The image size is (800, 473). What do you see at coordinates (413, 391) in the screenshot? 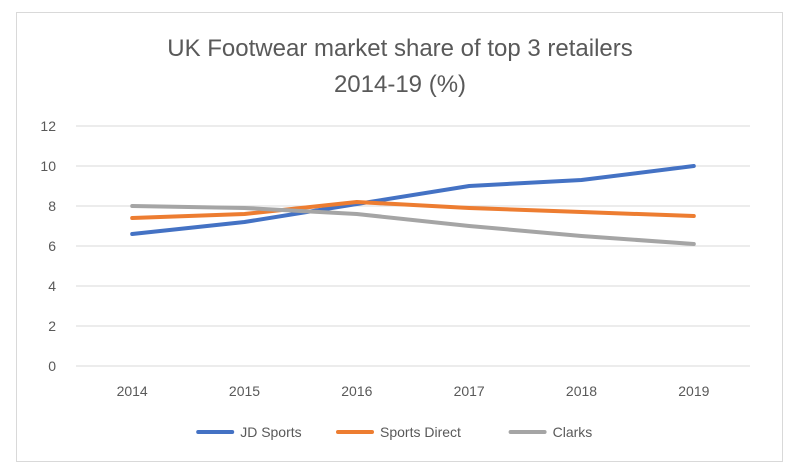
I see `x-axis-ticks: 2014 2015 2016 2017 2018 2019` at bounding box center [413, 391].